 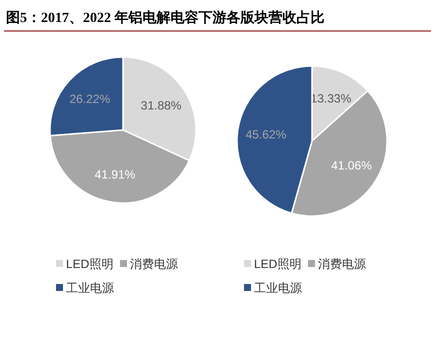 I want to click on data-label: 41.06%, so click(x=351, y=165).